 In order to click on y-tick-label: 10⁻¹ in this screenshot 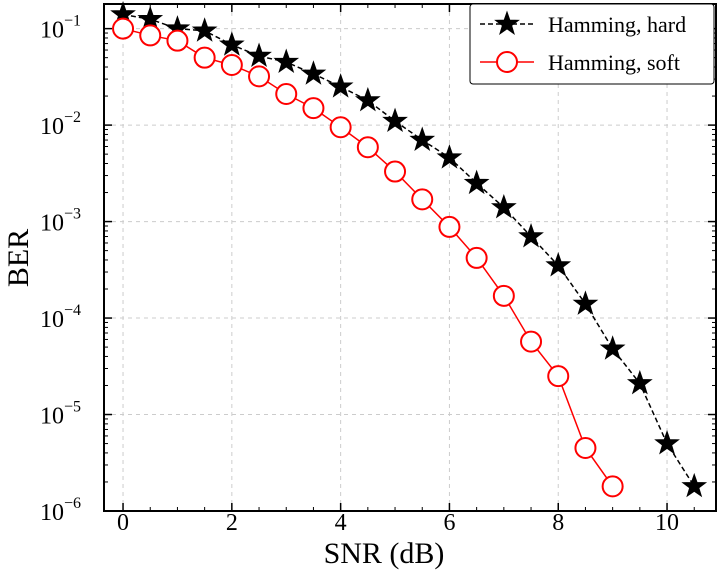, I will do `click(60, 28)`.